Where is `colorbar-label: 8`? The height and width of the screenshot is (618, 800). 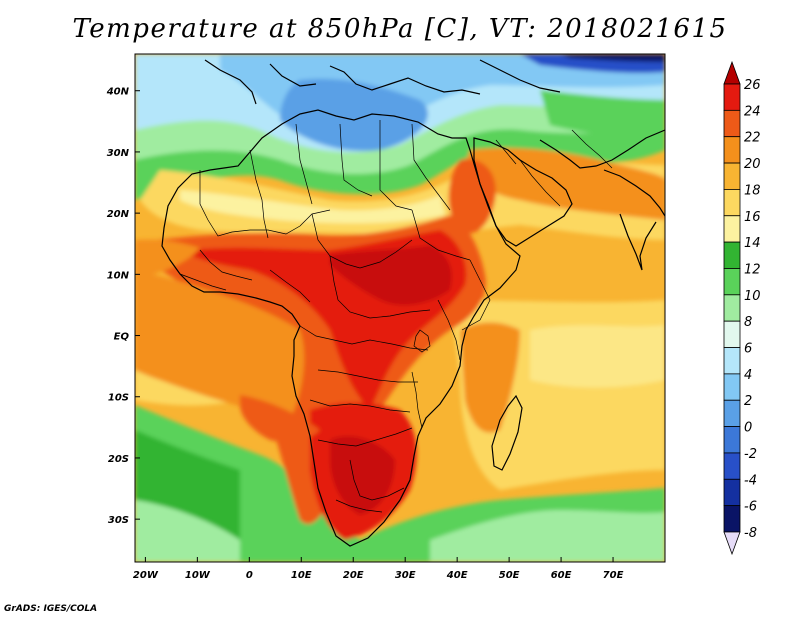
colorbar-label: 8 is located at coordinates (748, 322).